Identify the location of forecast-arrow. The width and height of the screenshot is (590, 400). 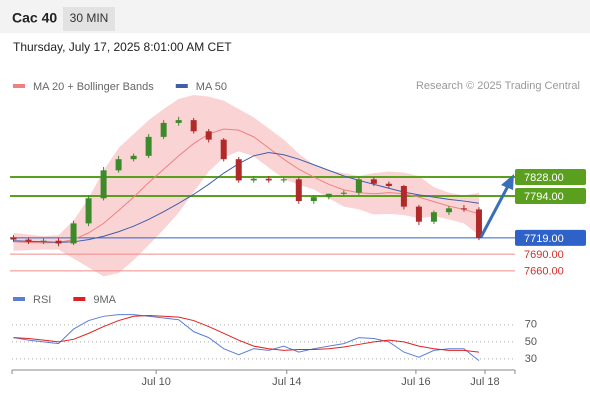
(496, 206).